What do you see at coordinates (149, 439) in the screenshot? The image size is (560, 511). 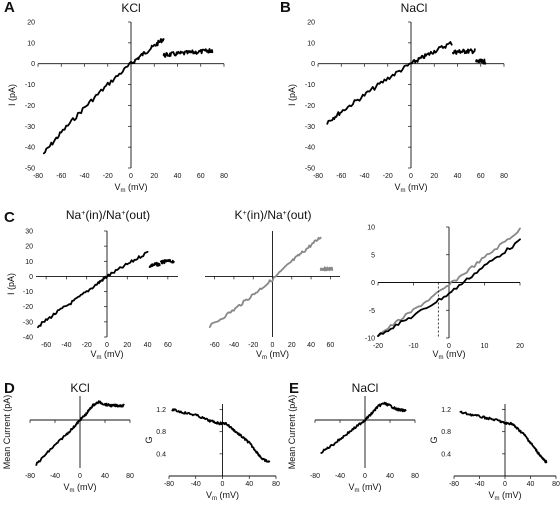 I see `y-axis-label: G` at bounding box center [149, 439].